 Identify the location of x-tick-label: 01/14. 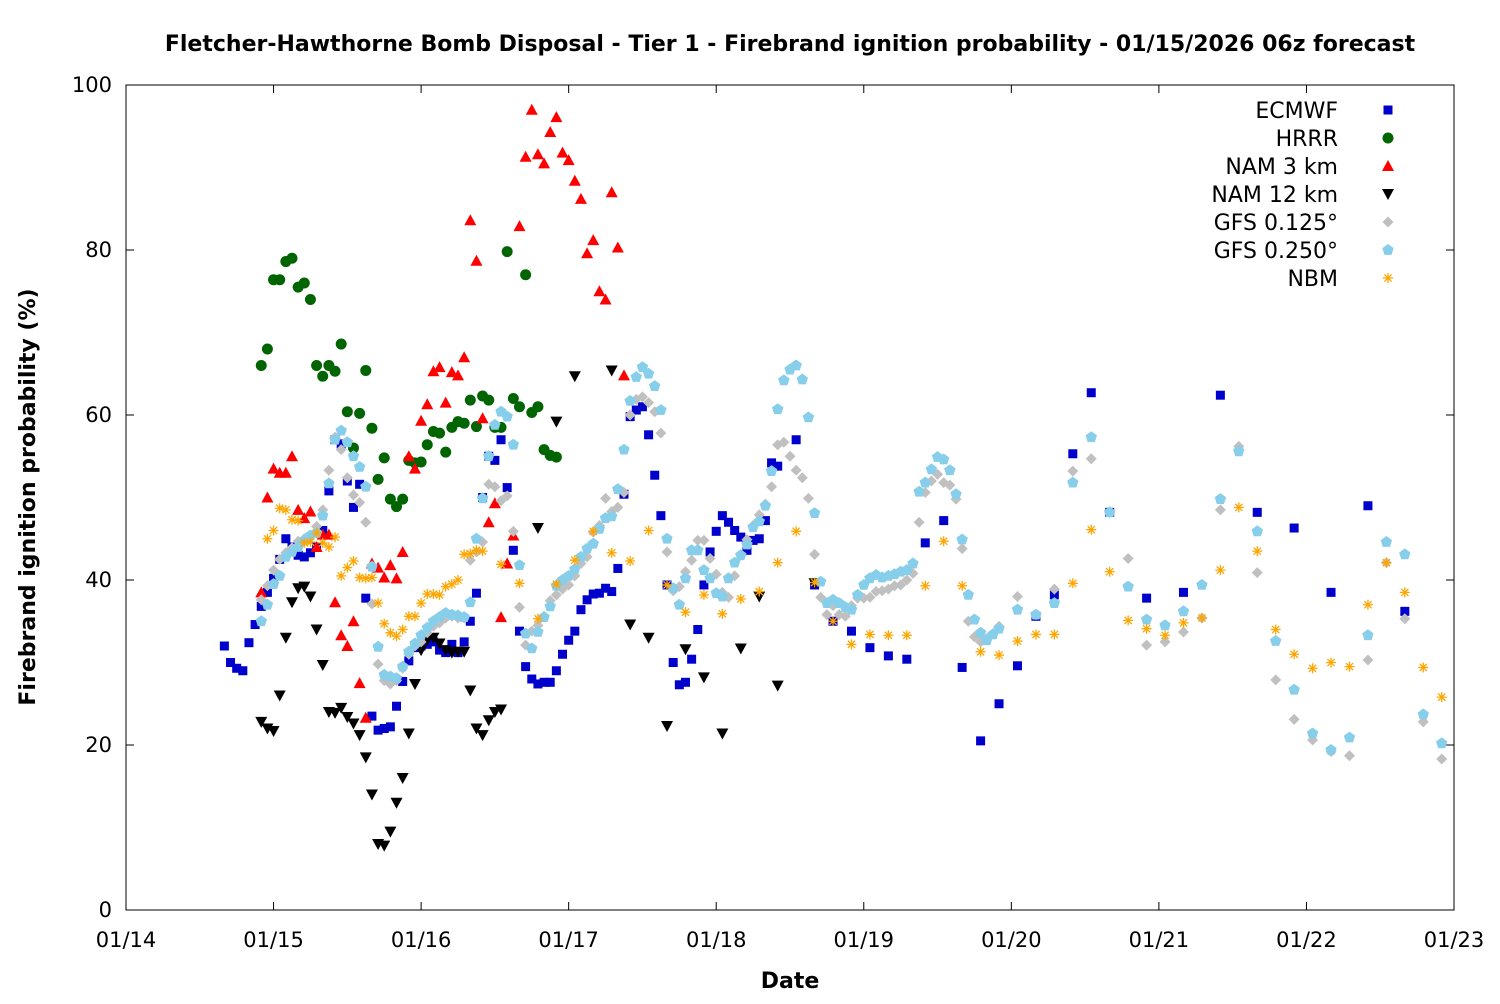
(126, 940).